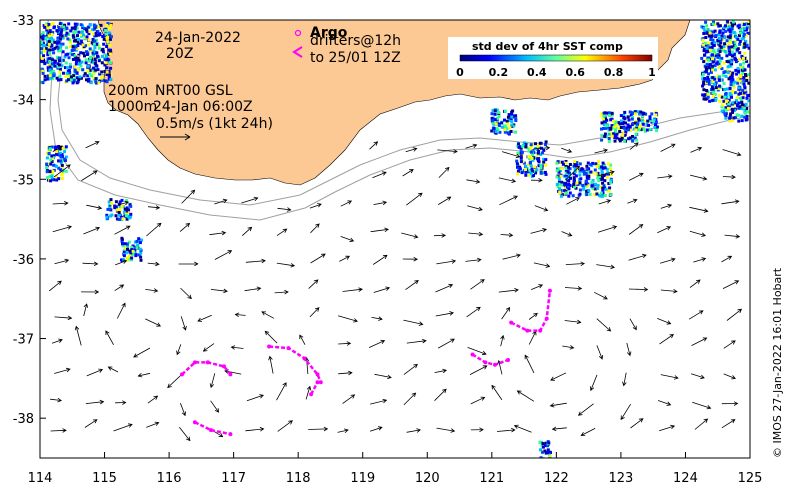  I want to click on x-tick-label: 119, so click(362, 478).